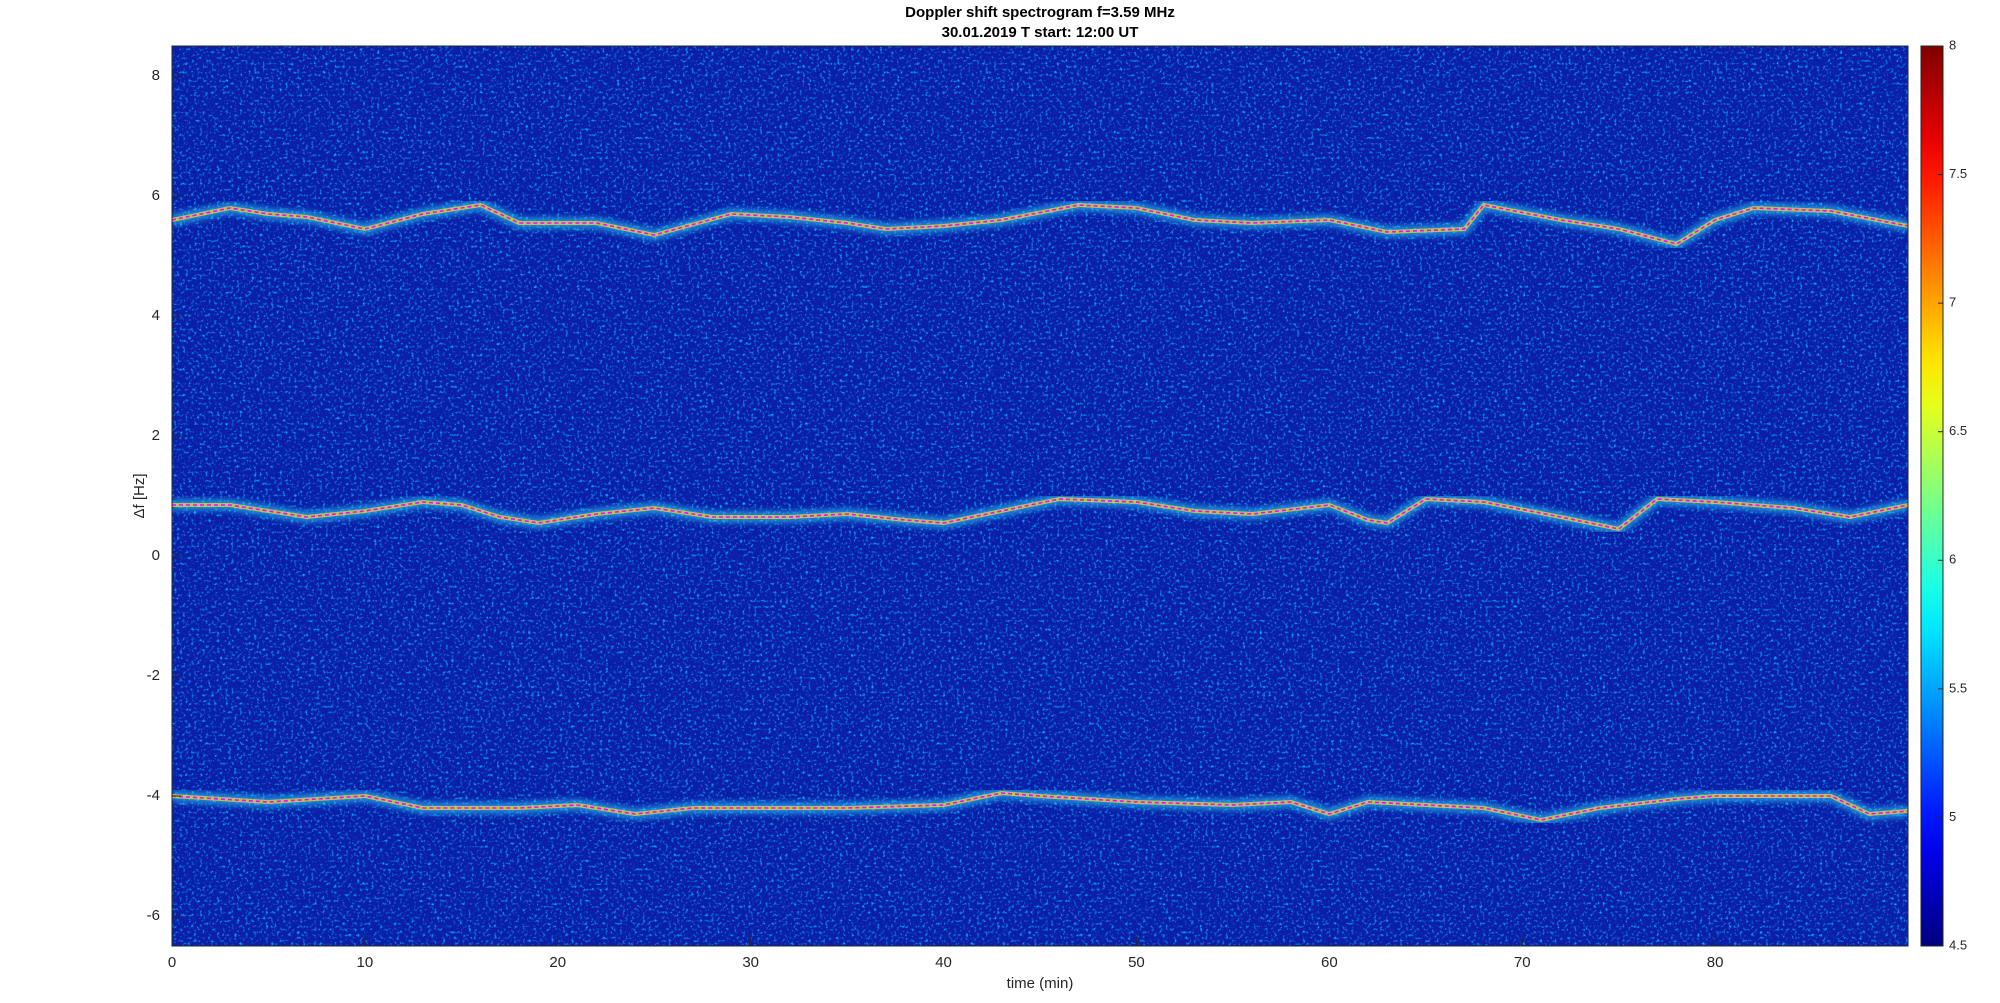 The width and height of the screenshot is (2000, 1003). Describe the element at coordinates (1040, 983) in the screenshot. I see `x-axis-label: time (min)` at that location.